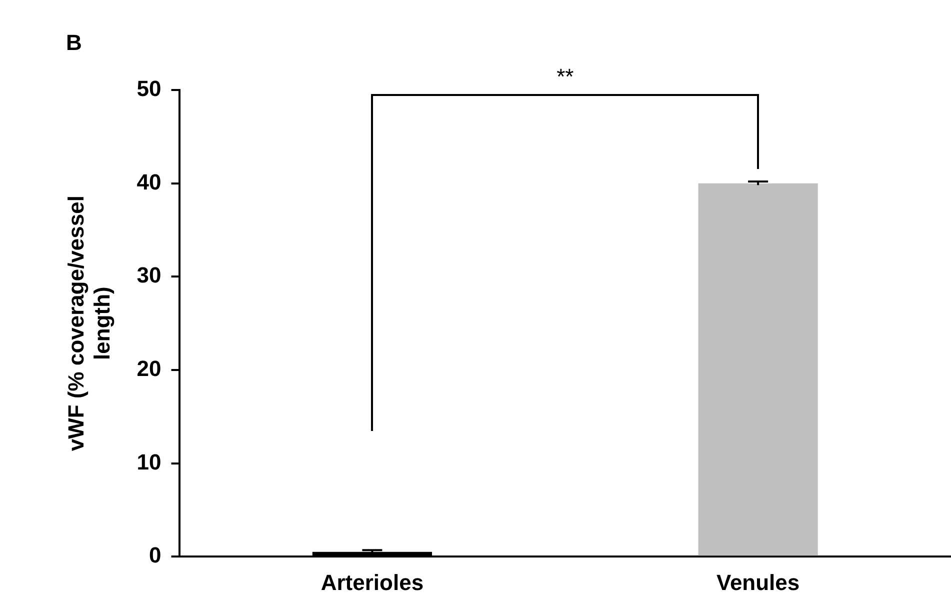 Image resolution: width=951 pixels, height=616 pixels. What do you see at coordinates (89, 324) in the screenshot?
I see `y-axis-title: vWF (% coverage/vessel length)` at bounding box center [89, 324].